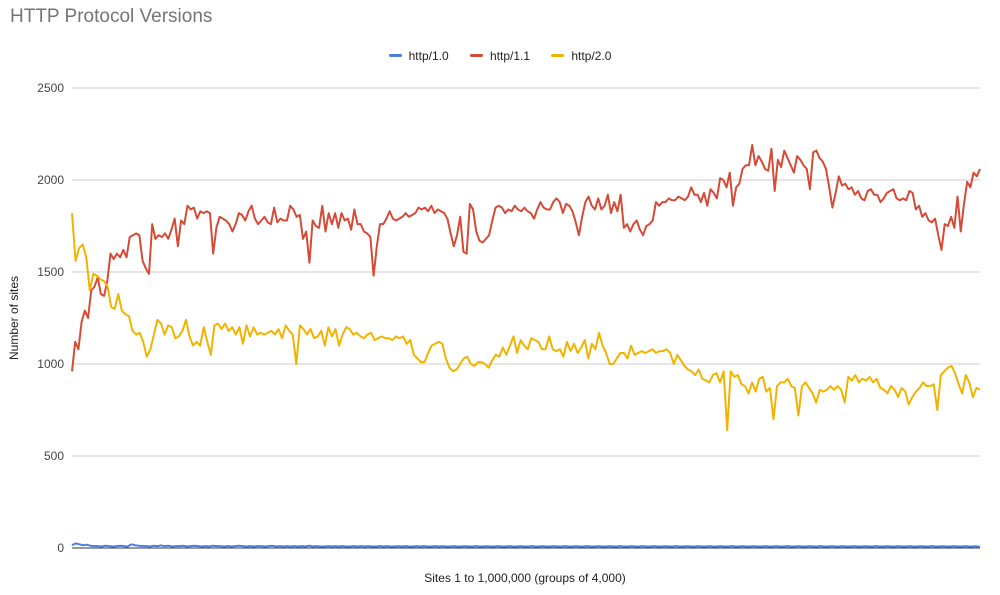  I want to click on y-tick-label: 2000, so click(50, 180).